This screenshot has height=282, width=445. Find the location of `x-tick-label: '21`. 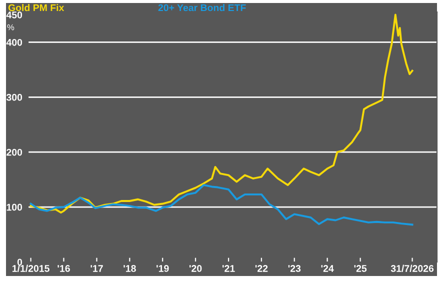

x-tick-label: '21 is located at coordinates (228, 268).